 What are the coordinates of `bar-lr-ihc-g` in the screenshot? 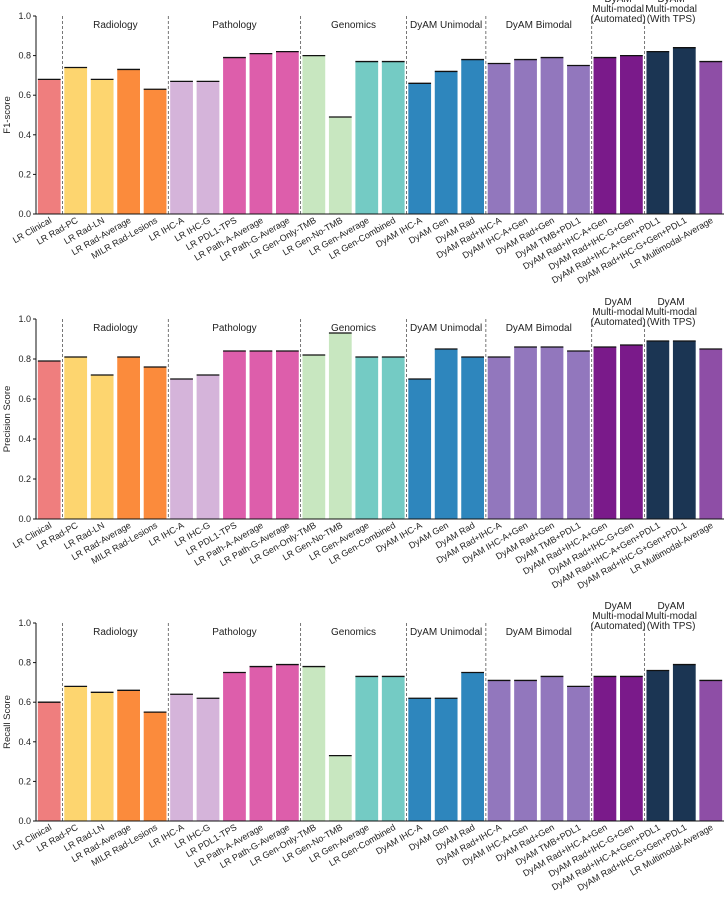 It's located at (208, 147).